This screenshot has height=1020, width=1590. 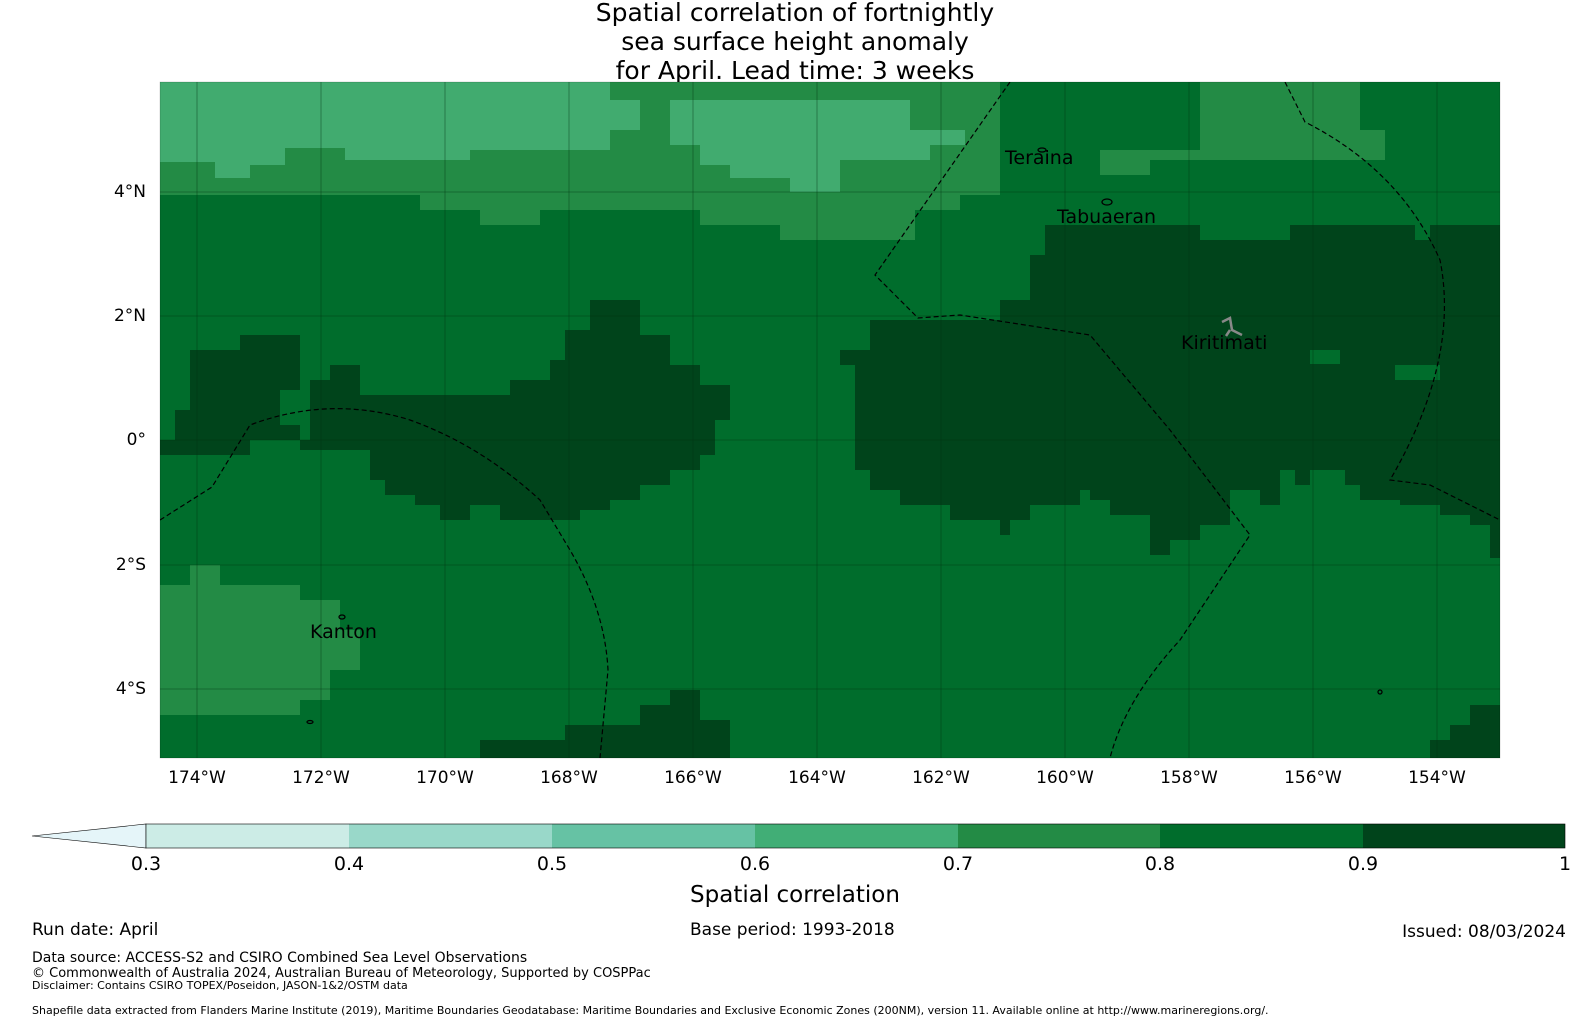 What do you see at coordinates (197, 778) in the screenshot?
I see `lon-tick: 174°W` at bounding box center [197, 778].